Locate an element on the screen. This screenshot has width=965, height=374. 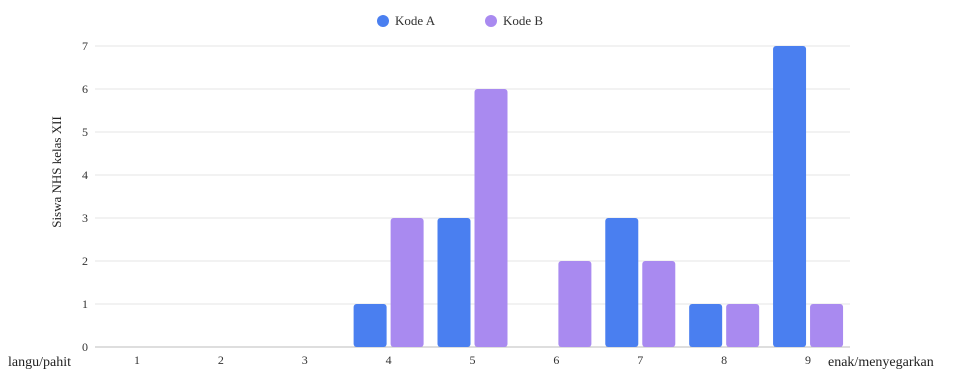
x-start-label: langu/pahit is located at coordinates (39, 362).